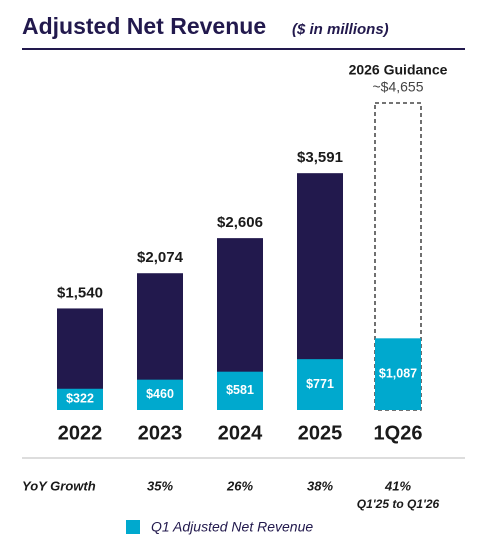  I want to click on growth-value: 38%, so click(320, 485).